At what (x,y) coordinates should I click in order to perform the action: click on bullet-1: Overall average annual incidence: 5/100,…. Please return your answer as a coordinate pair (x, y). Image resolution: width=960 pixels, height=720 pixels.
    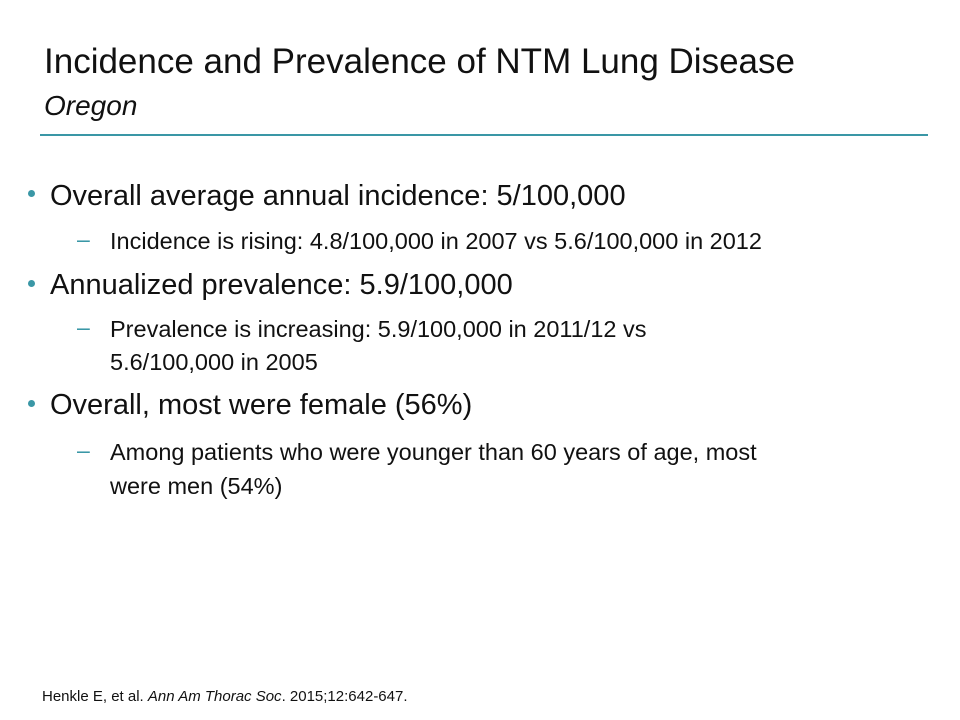
    Looking at the image, I should click on (338, 196).